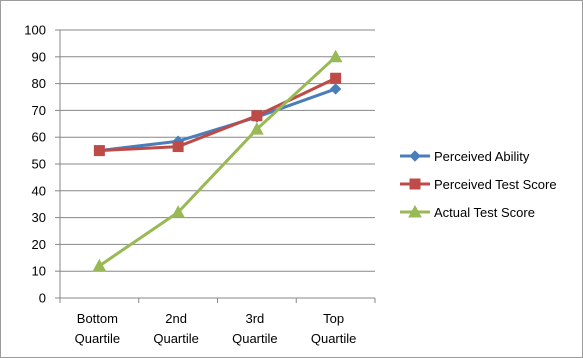 This screenshot has height=358, width=583. I want to click on y-tick-label: 30, so click(39, 217).